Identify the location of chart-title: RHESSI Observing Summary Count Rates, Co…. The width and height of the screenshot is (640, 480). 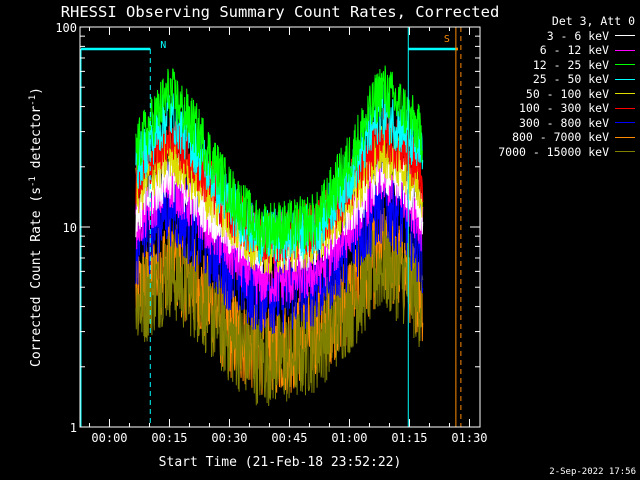
(280, 12).